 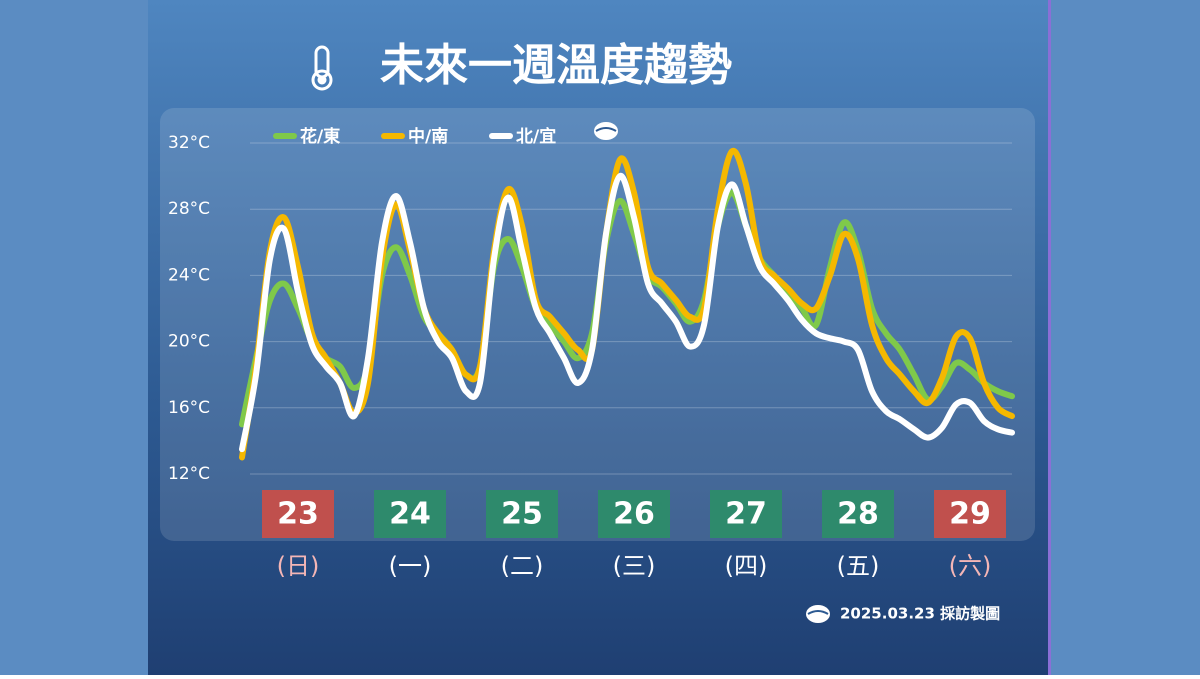 What do you see at coordinates (189, 342) in the screenshot?
I see `y-tick-label: 20°C` at bounding box center [189, 342].